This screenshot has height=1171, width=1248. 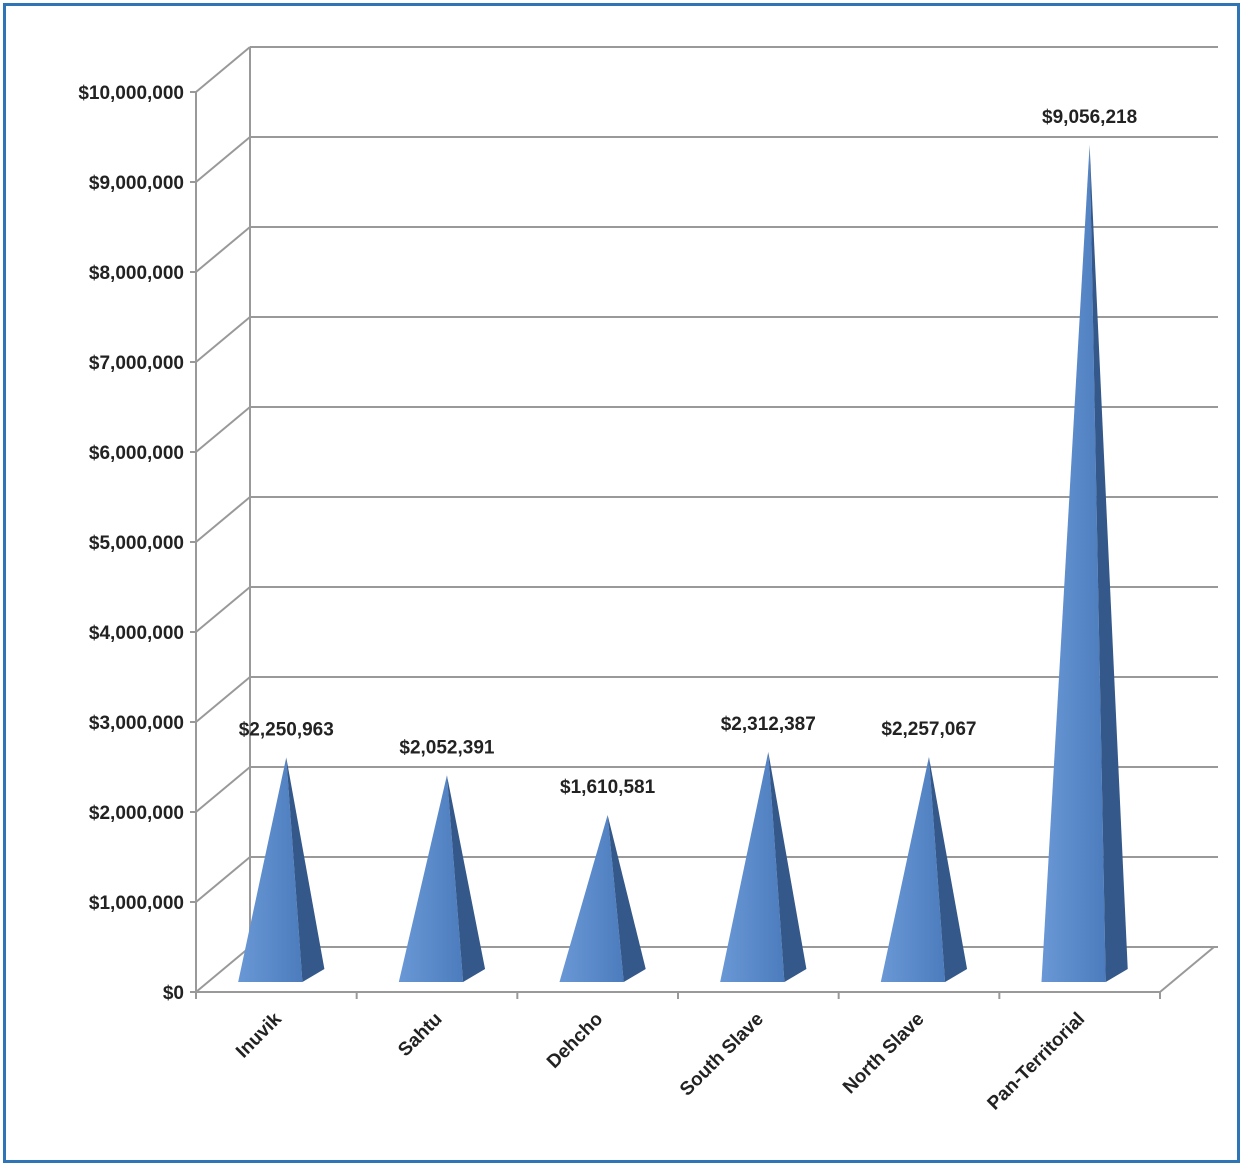 I want to click on floor-edge, so click(x=1187, y=969).